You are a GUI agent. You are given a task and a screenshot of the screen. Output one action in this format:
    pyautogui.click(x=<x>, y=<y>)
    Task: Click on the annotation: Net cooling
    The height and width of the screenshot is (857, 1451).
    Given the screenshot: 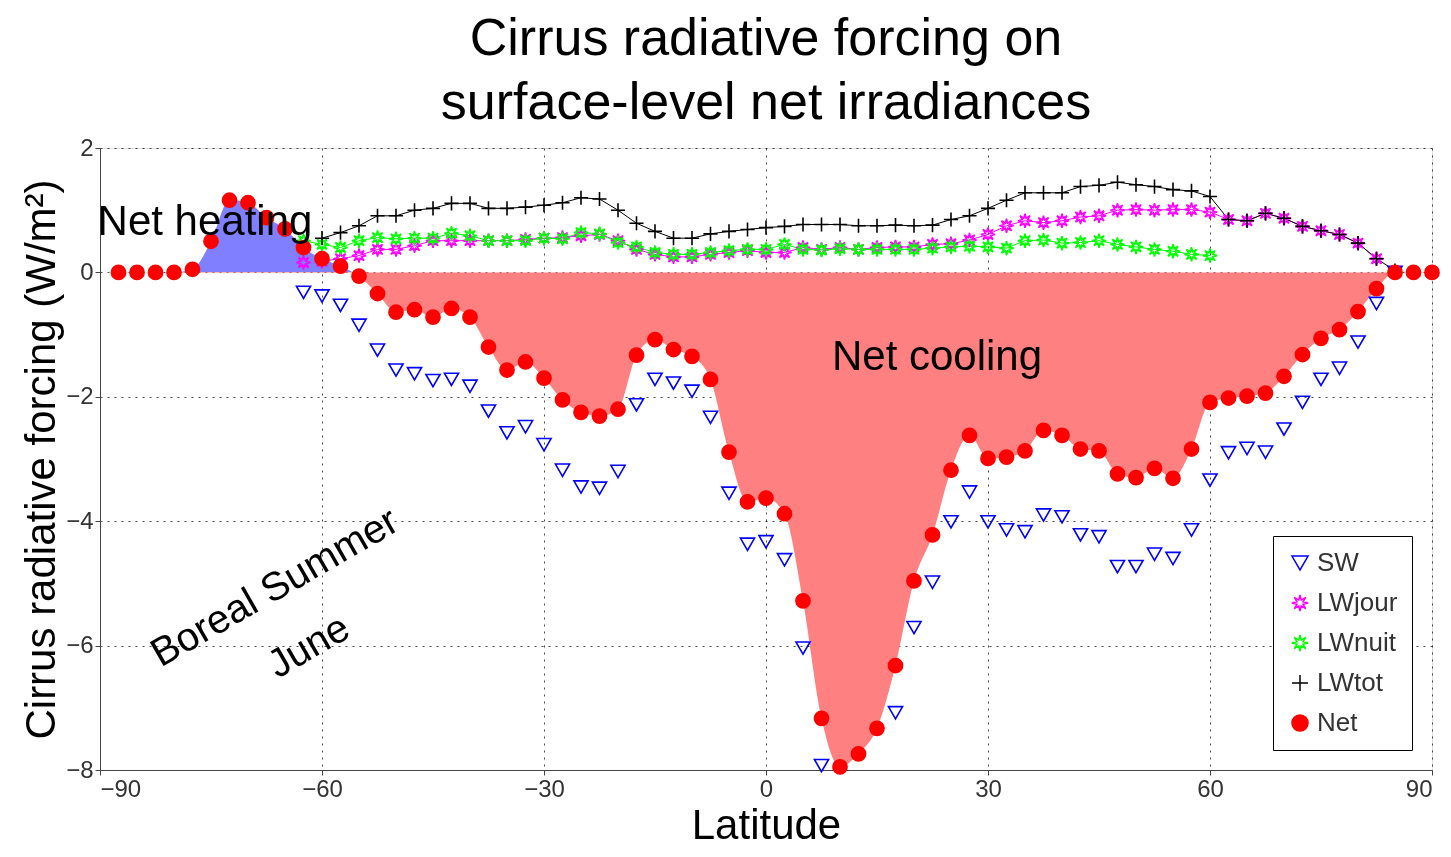 What is the action you would take?
    pyautogui.click(x=937, y=355)
    